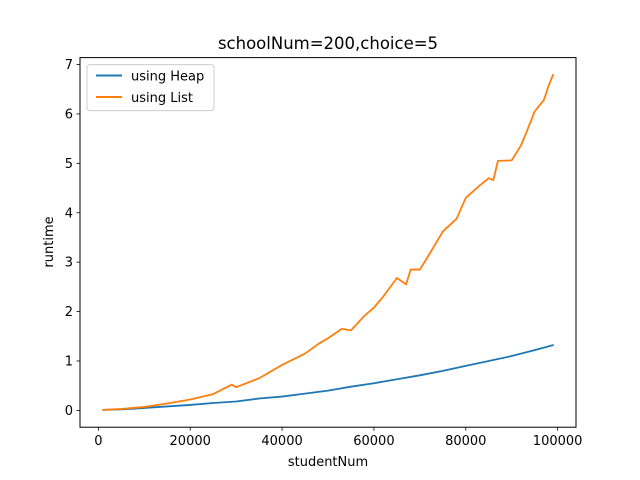 The height and width of the screenshot is (480, 640). Describe the element at coordinates (69, 312) in the screenshot. I see `y-tick-label: 2` at that location.